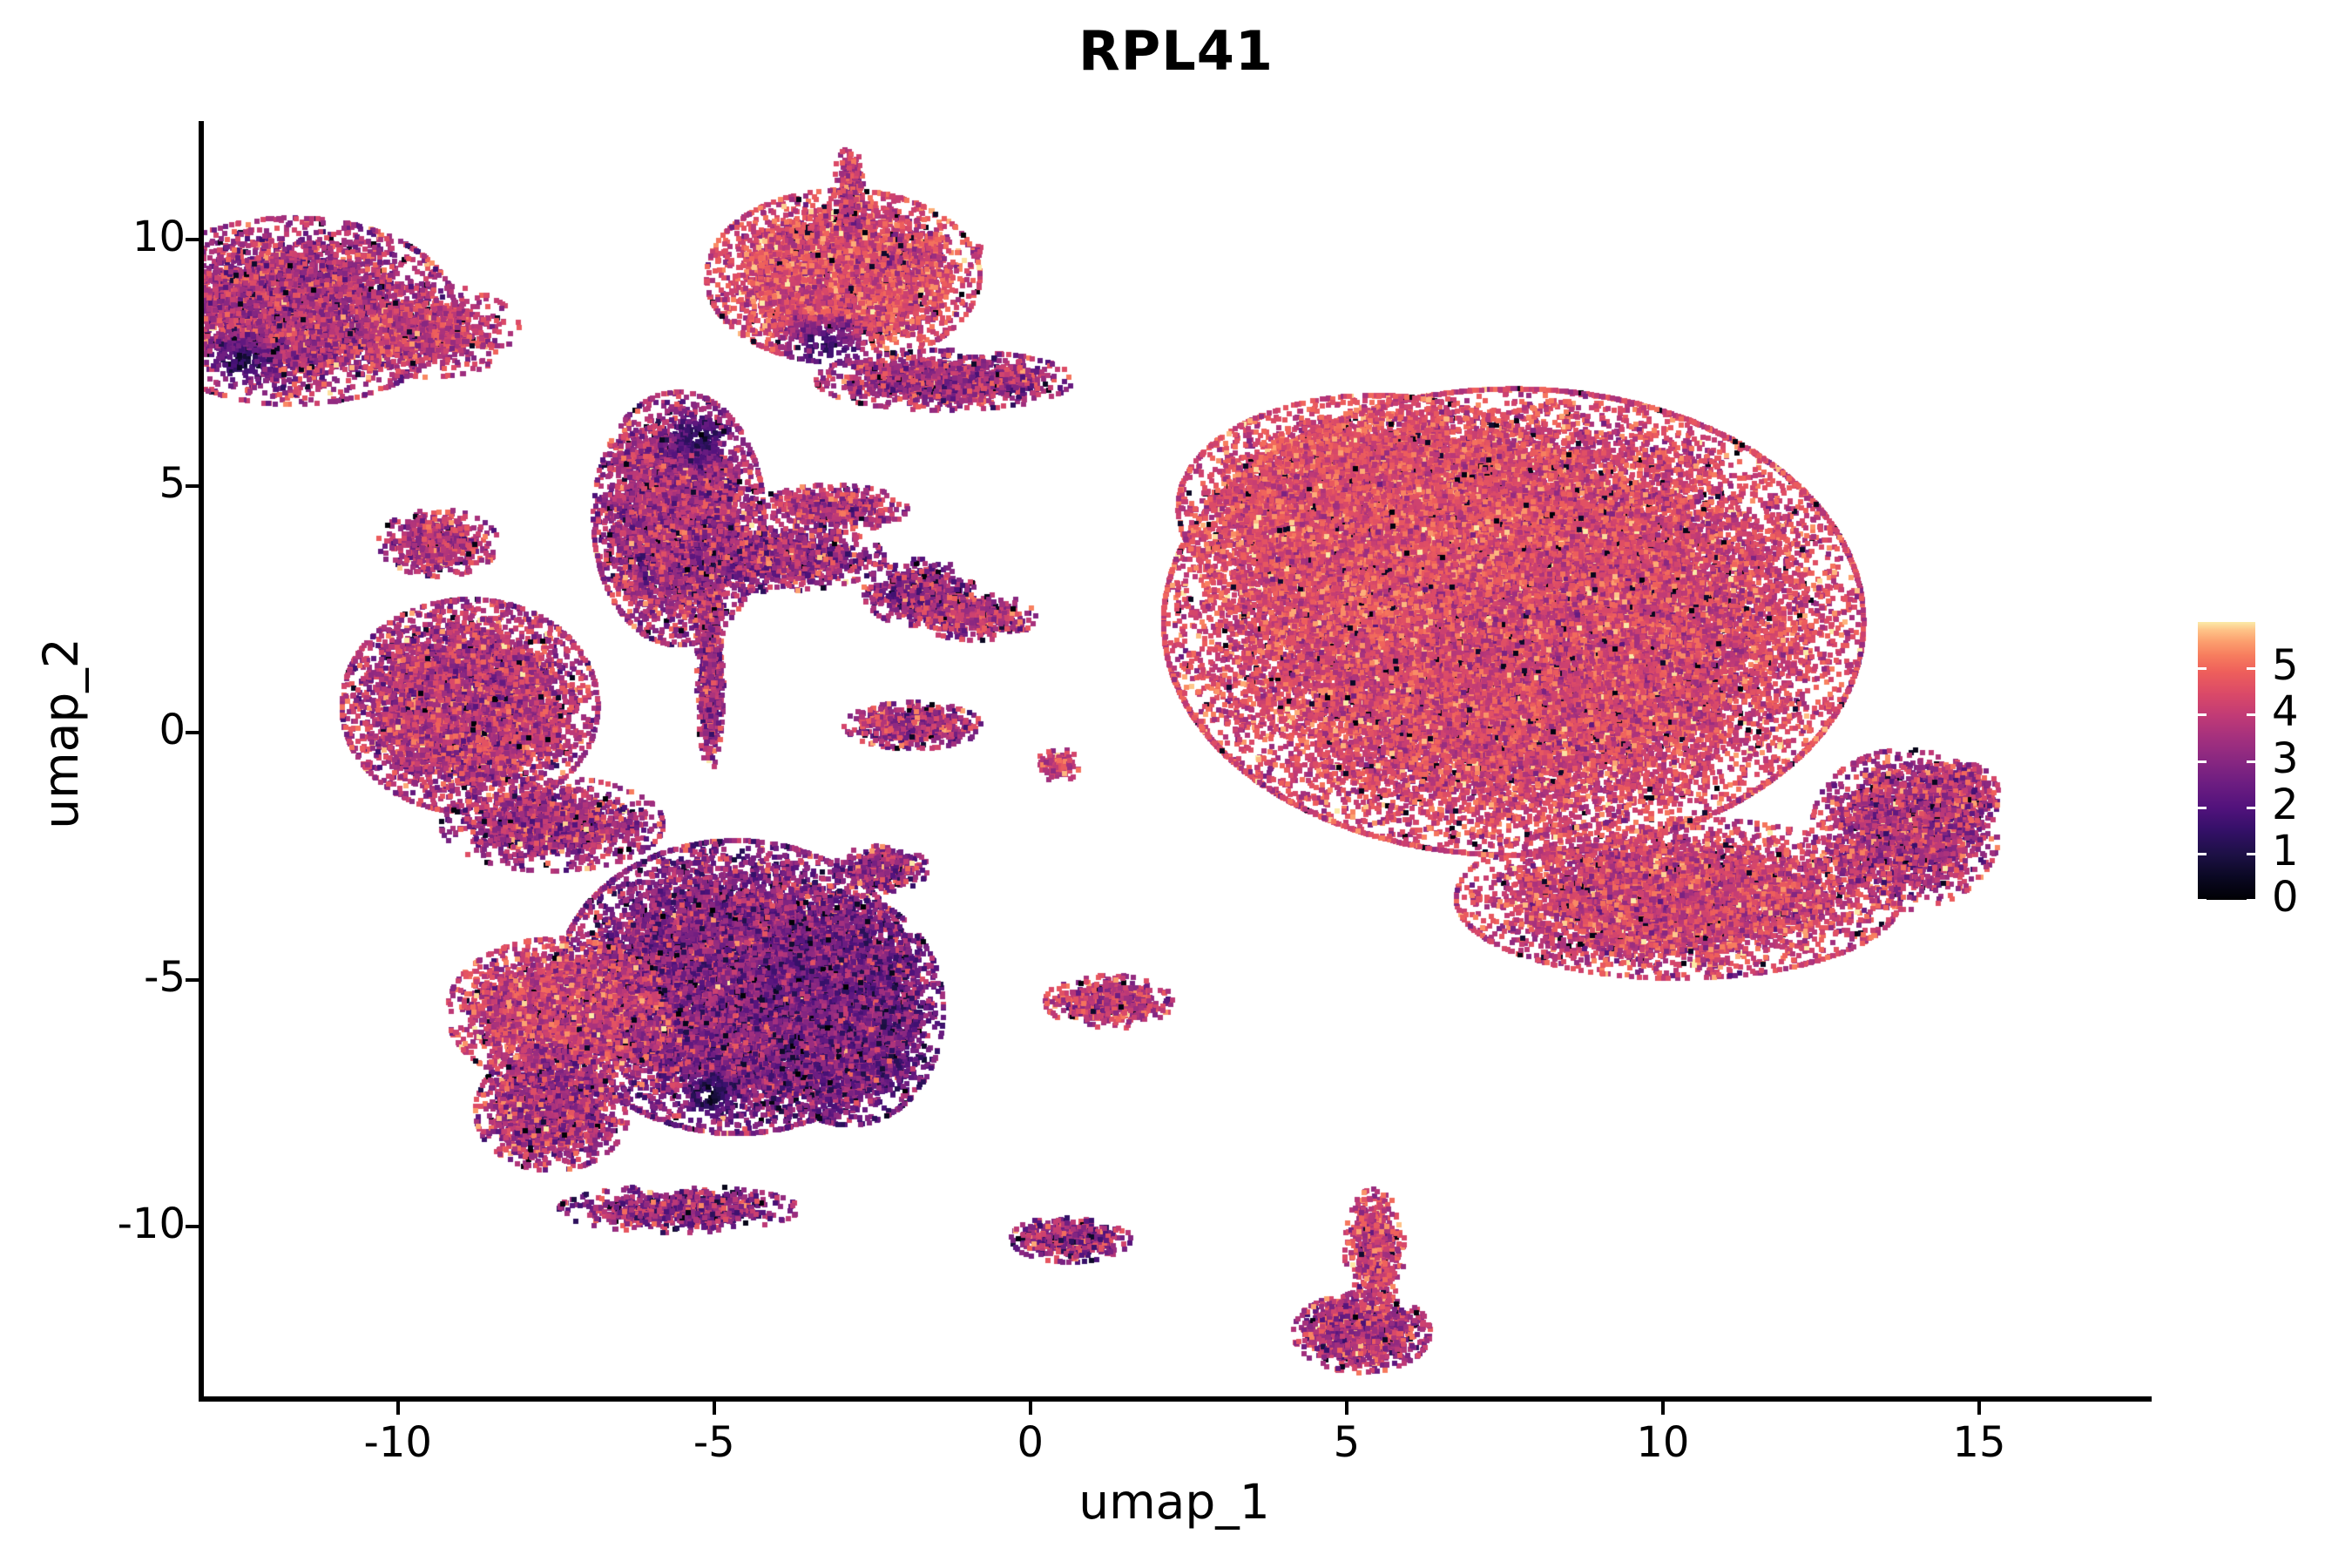  I want to click on x-axis-spine, so click(1175, 1399).